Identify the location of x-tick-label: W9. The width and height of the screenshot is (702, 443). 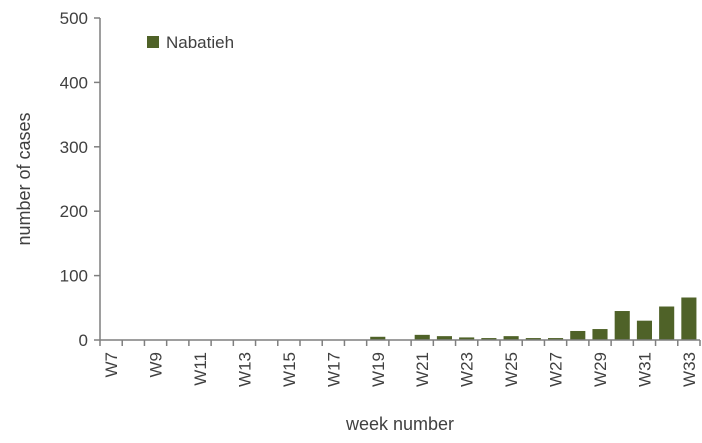
(156, 365).